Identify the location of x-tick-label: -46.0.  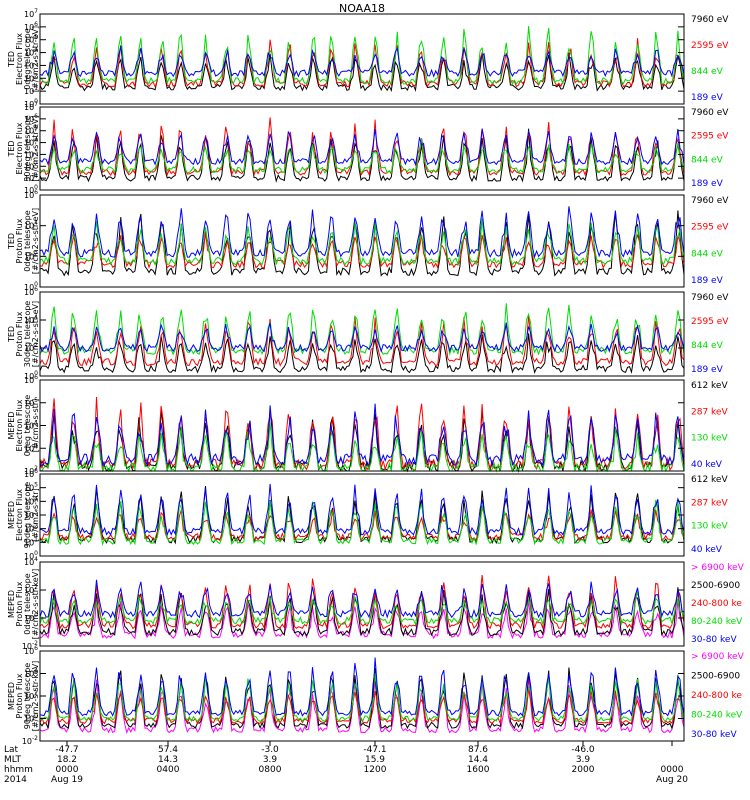
(583, 750).